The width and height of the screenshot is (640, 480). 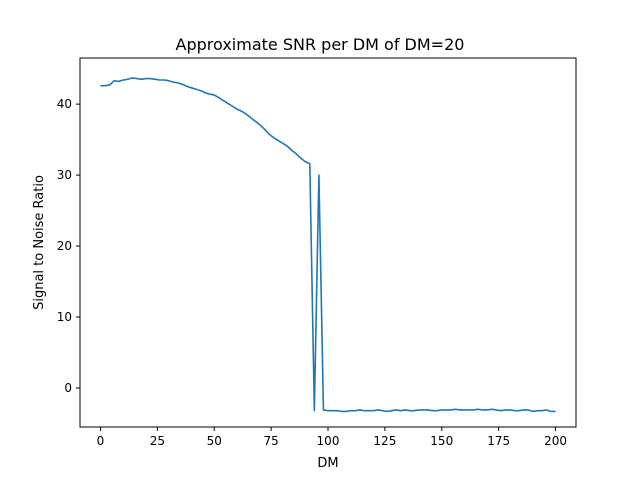 What do you see at coordinates (64, 317) in the screenshot?
I see `y-tick-label: 10` at bounding box center [64, 317].